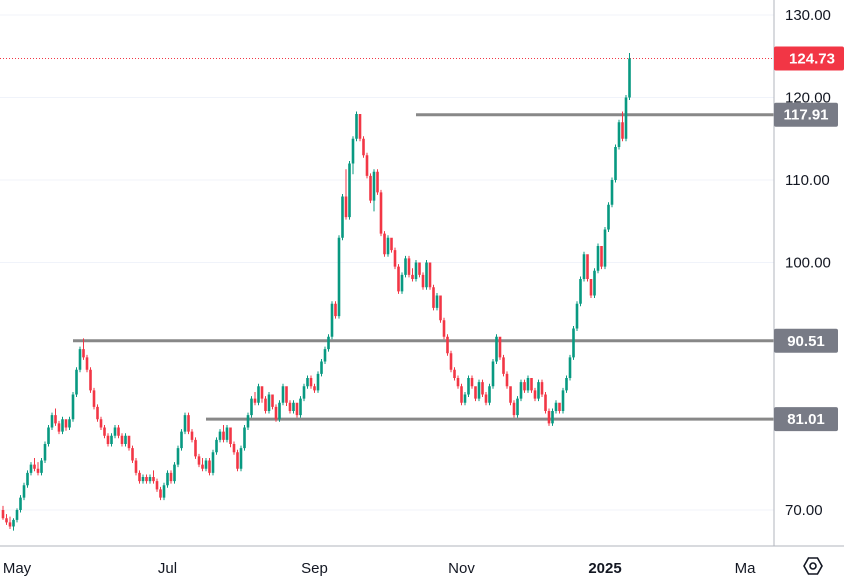 The width and height of the screenshot is (844, 582). What do you see at coordinates (422, 564) in the screenshot?
I see `time-axis-background` at bounding box center [422, 564].